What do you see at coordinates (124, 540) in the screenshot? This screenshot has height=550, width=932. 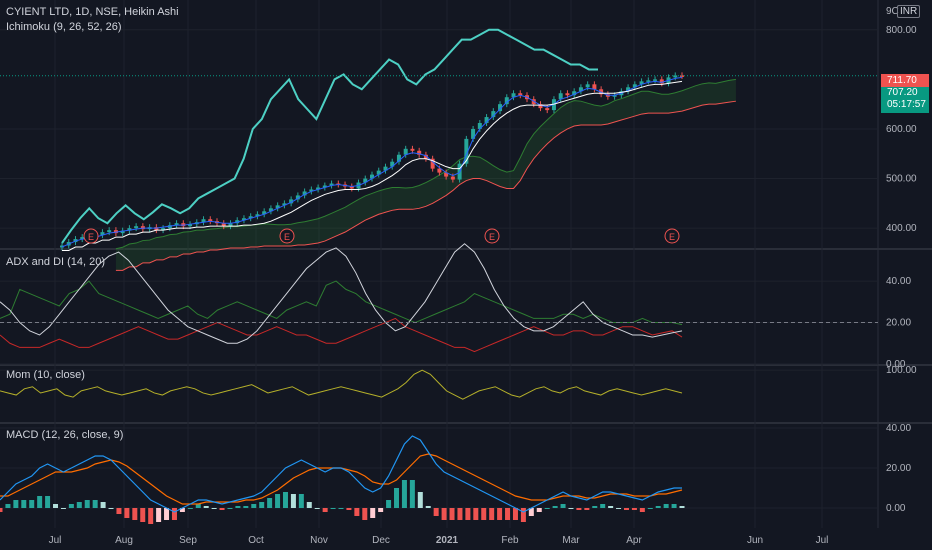 I see `time-tick-label: Aug` at bounding box center [124, 540].